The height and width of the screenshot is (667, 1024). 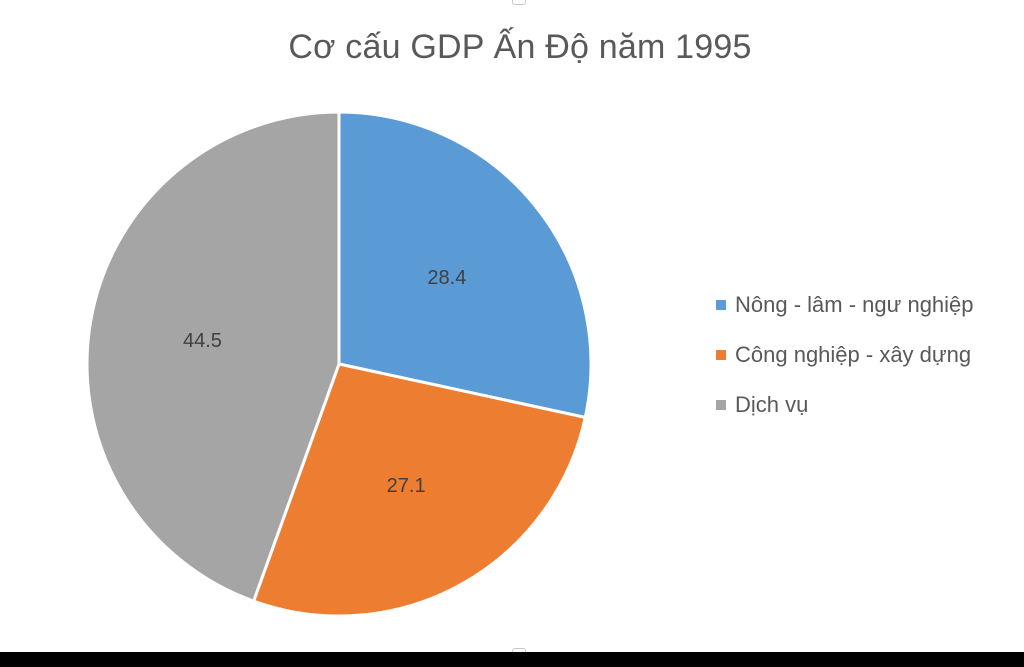 I want to click on legend-label: Công nghiệp - xây dựng, so click(x=853, y=354).